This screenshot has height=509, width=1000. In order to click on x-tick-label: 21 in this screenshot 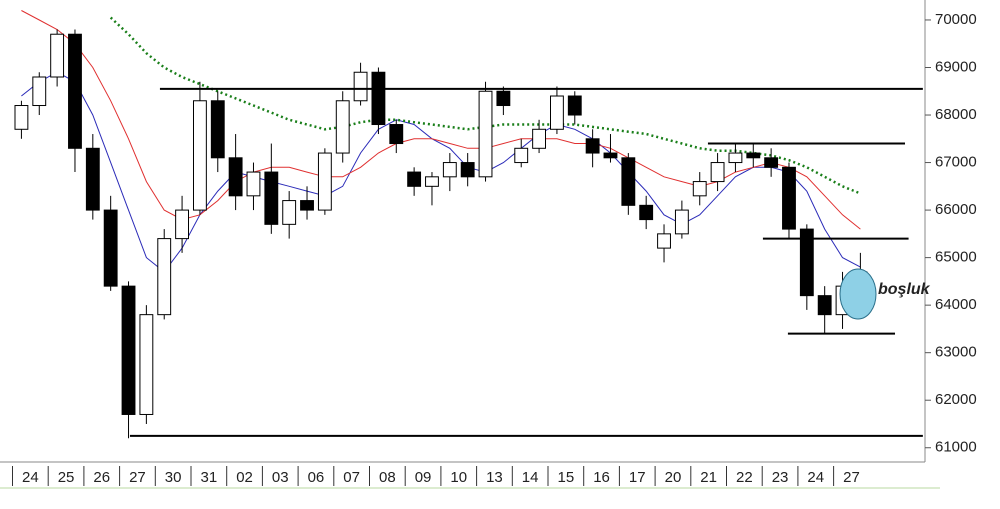, I will do `click(708, 477)`.